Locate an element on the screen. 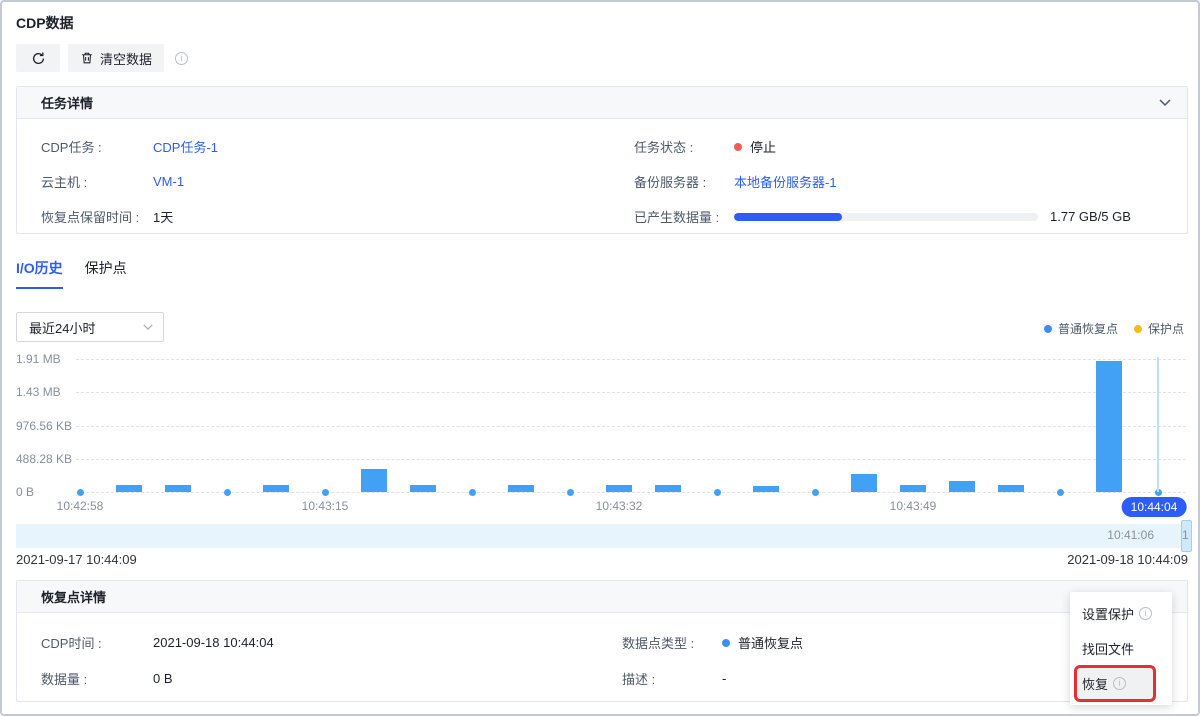 This screenshot has height=716, width=1200. y-axis-label: 1.43 MB is located at coordinates (38, 392).